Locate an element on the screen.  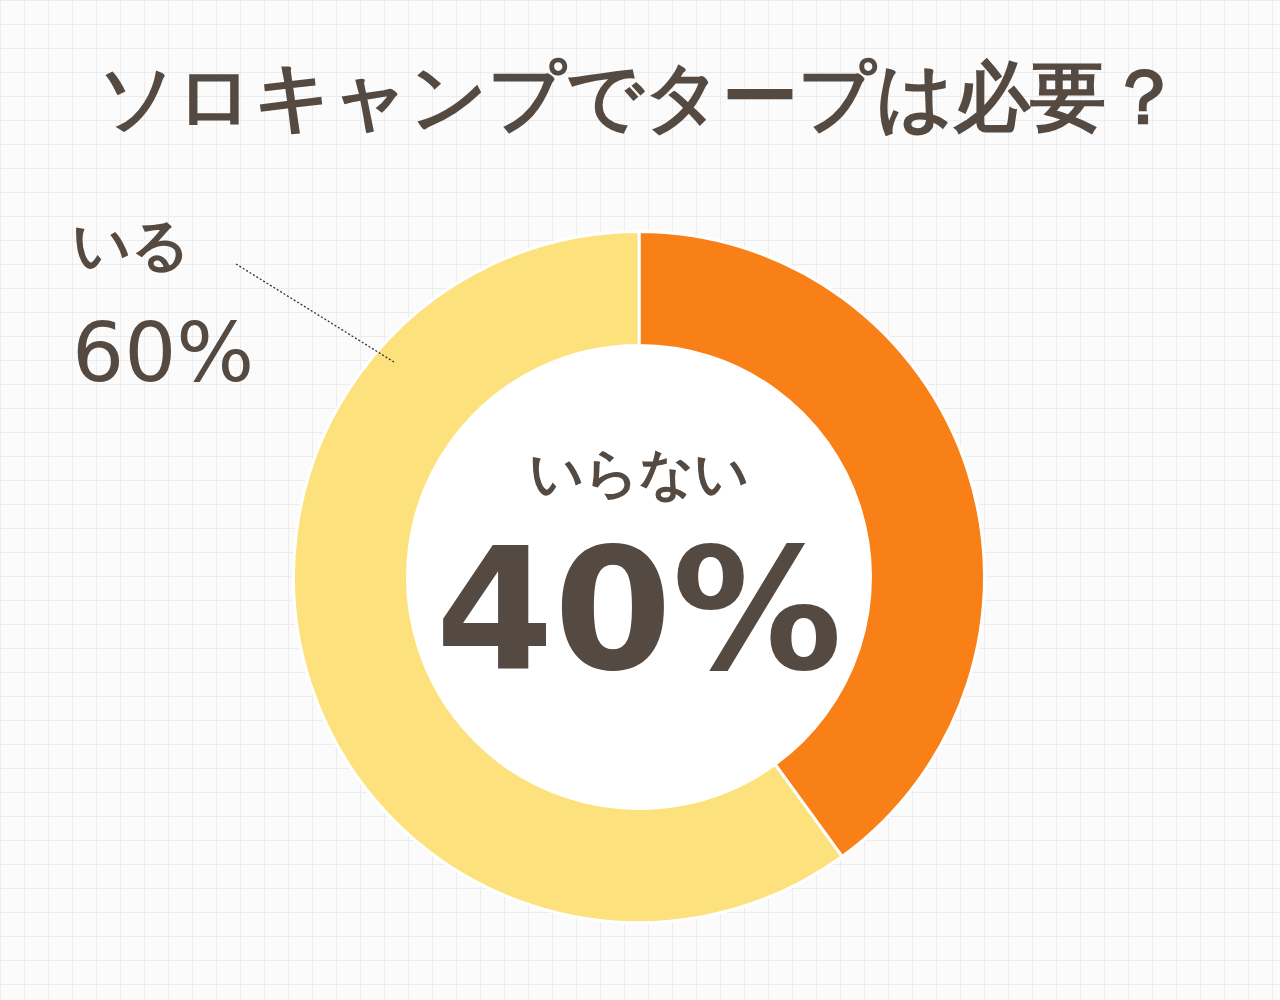
slice-label: いる is located at coordinates (131, 245).